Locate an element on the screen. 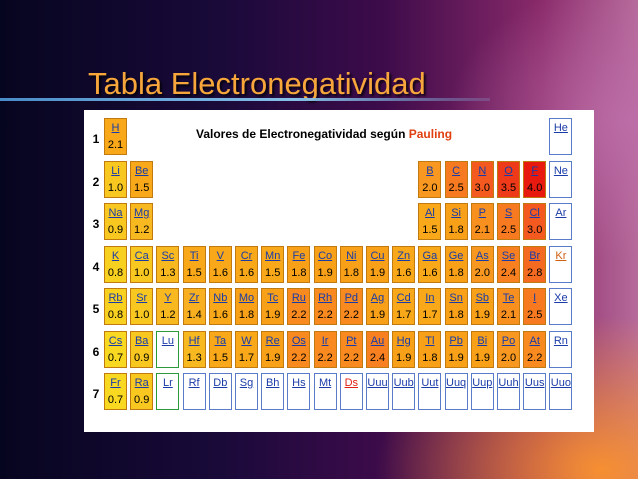  element-symbol: Mn is located at coordinates (273, 255).